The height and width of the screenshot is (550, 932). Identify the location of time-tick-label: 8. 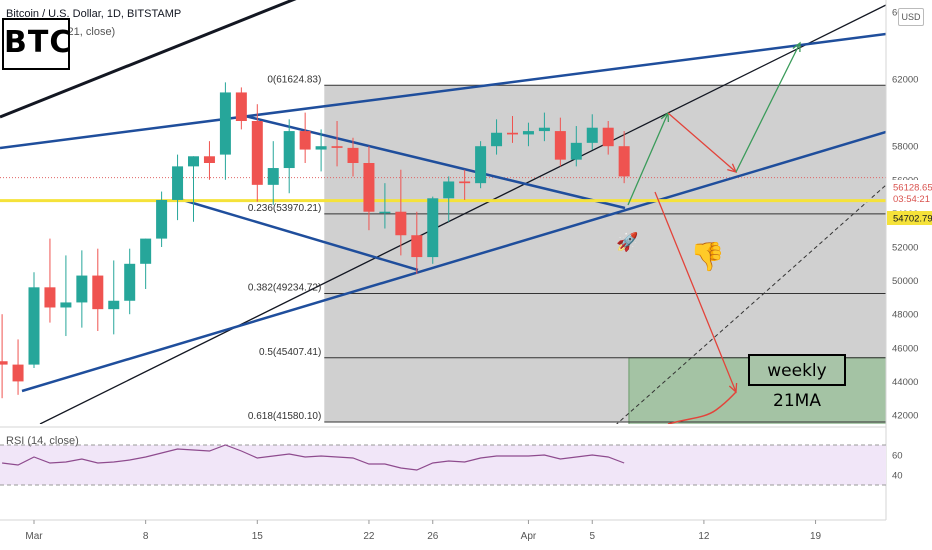
(146, 536).